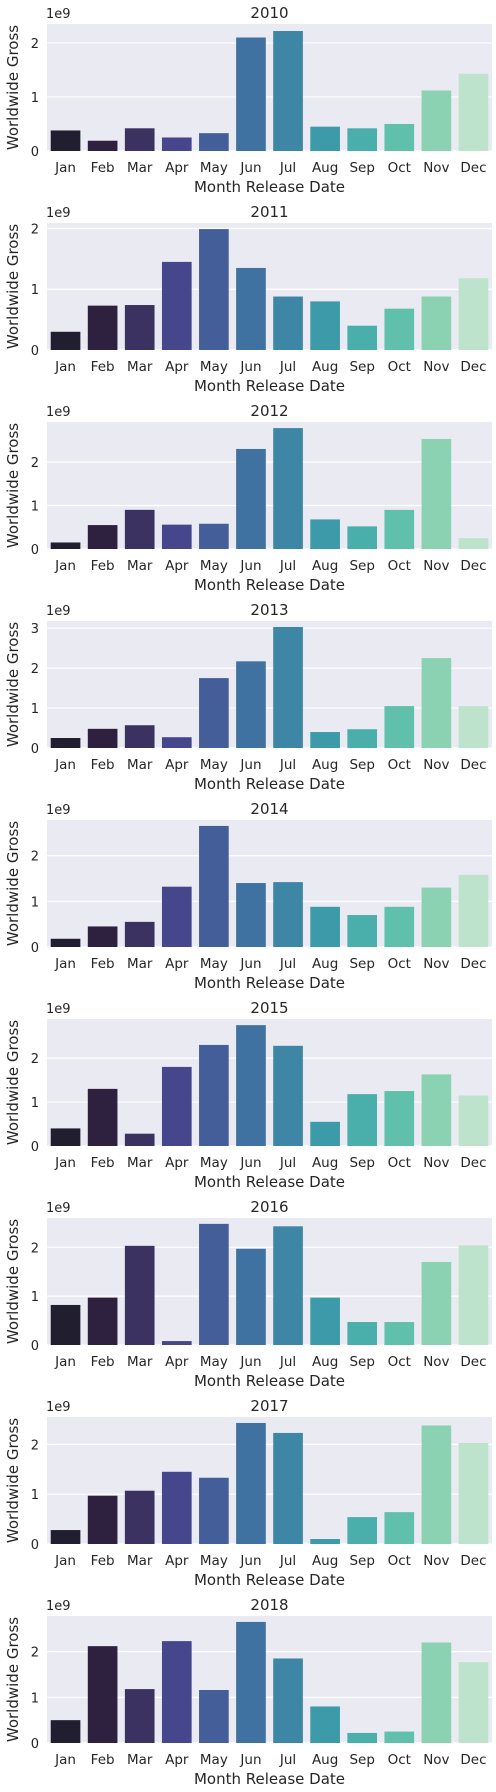  What do you see at coordinates (269, 1008) in the screenshot?
I see `chart-title: 2015` at bounding box center [269, 1008].